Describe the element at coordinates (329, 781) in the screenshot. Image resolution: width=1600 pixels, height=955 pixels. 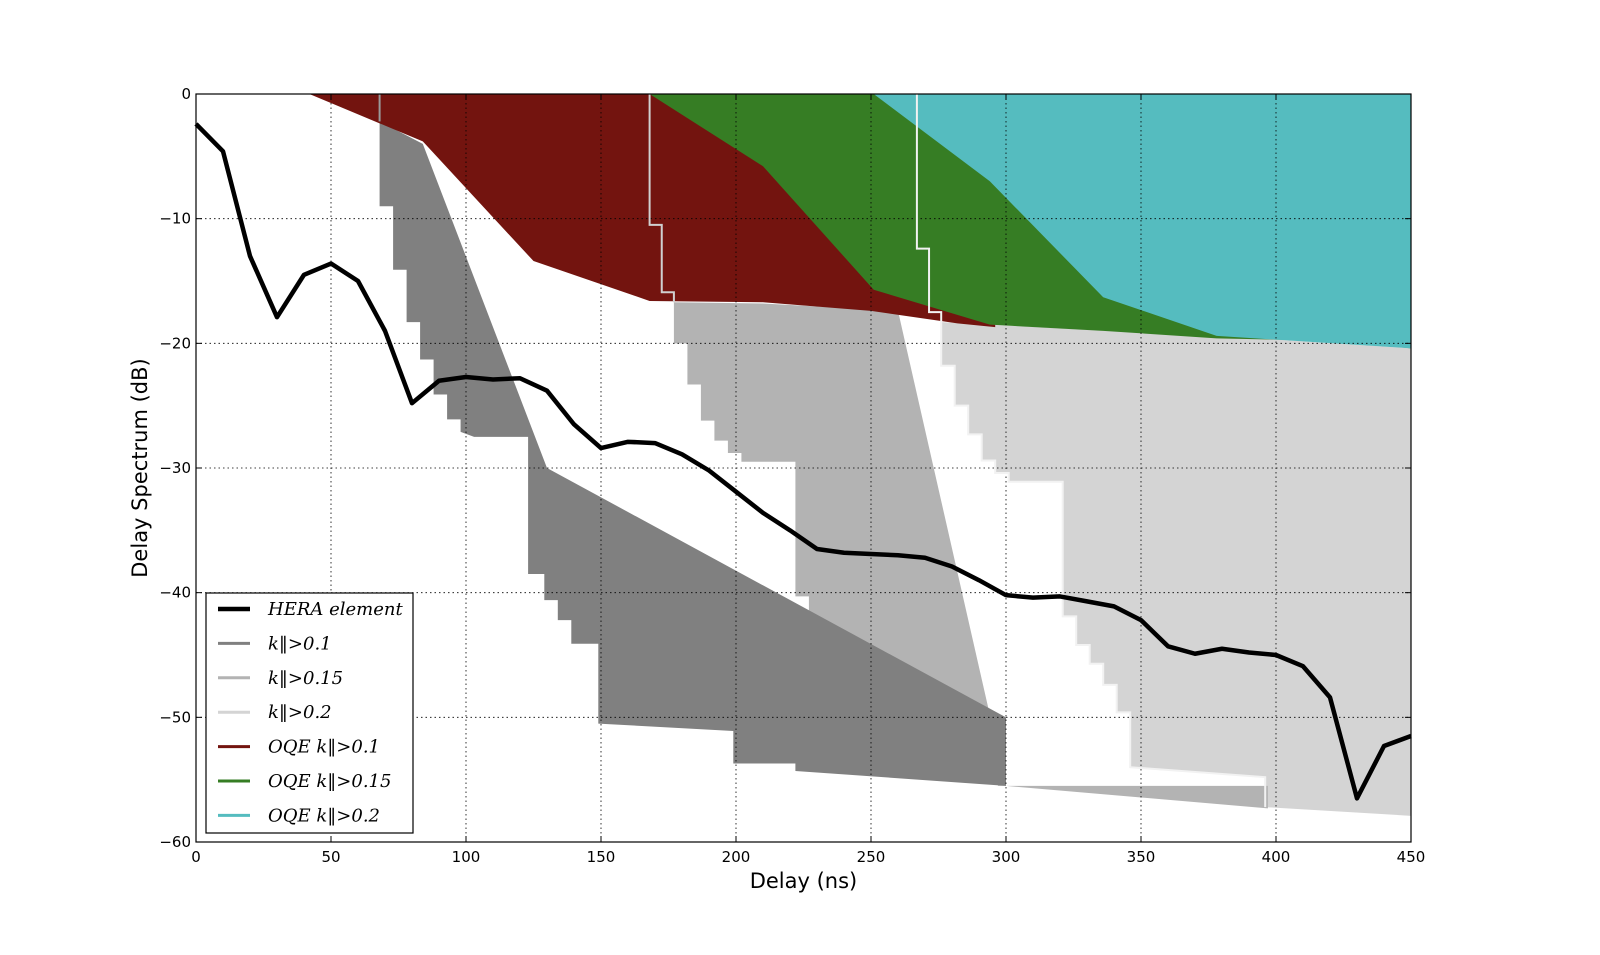
I see `legend-label-oqe015: OQE k‖>0.15` at that location.